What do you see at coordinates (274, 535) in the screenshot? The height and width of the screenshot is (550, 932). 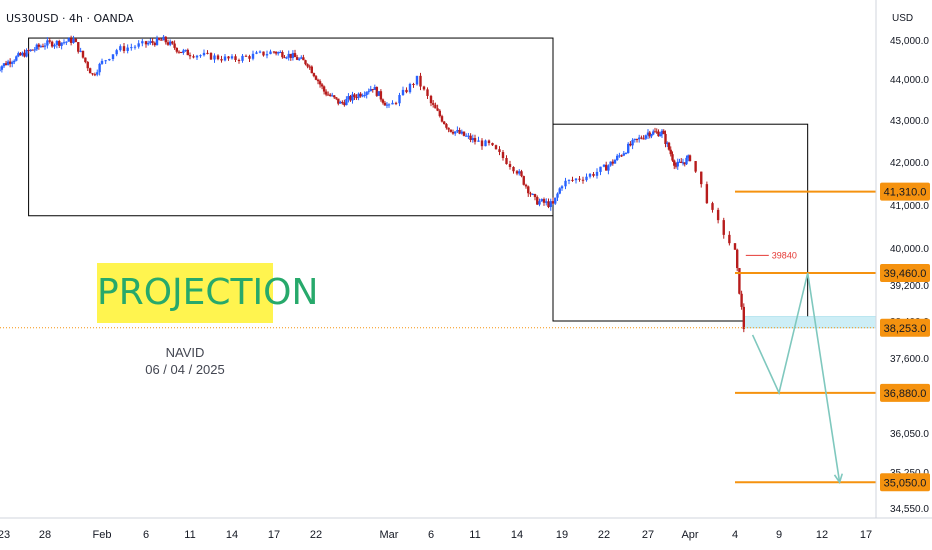 I see `time-tick-label: 17` at bounding box center [274, 535].